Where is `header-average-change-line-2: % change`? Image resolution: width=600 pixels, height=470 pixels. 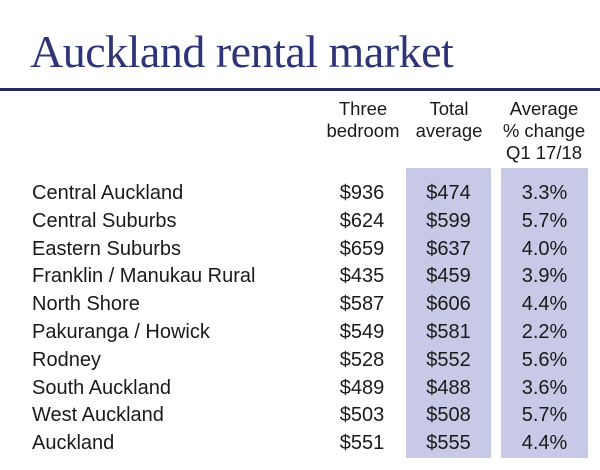
header-average-change-line-2: % change is located at coordinates (544, 130).